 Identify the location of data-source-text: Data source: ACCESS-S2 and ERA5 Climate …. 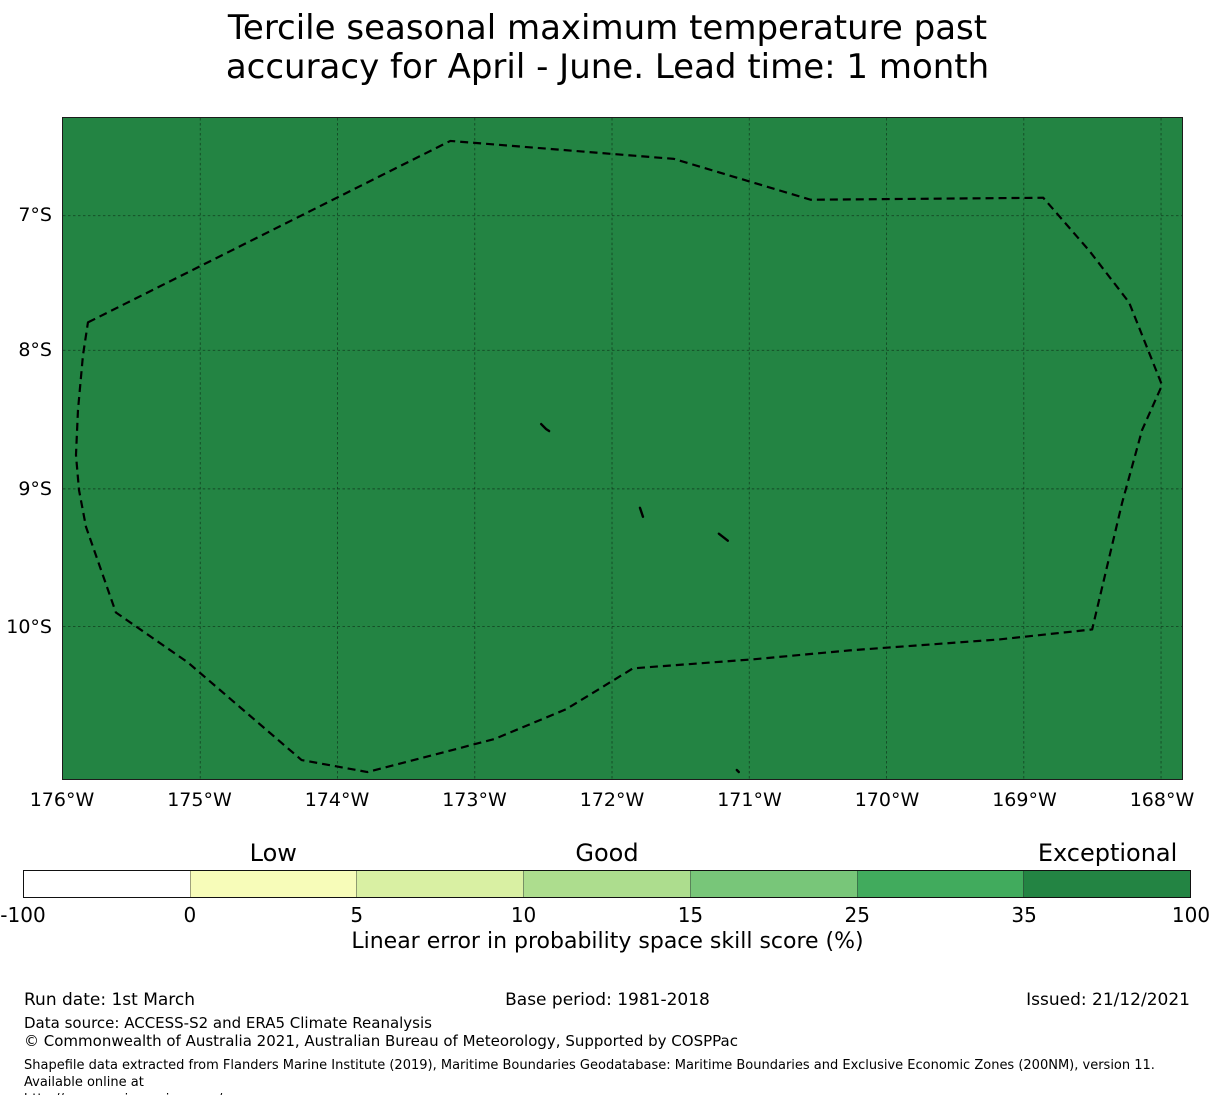
(228, 1023).